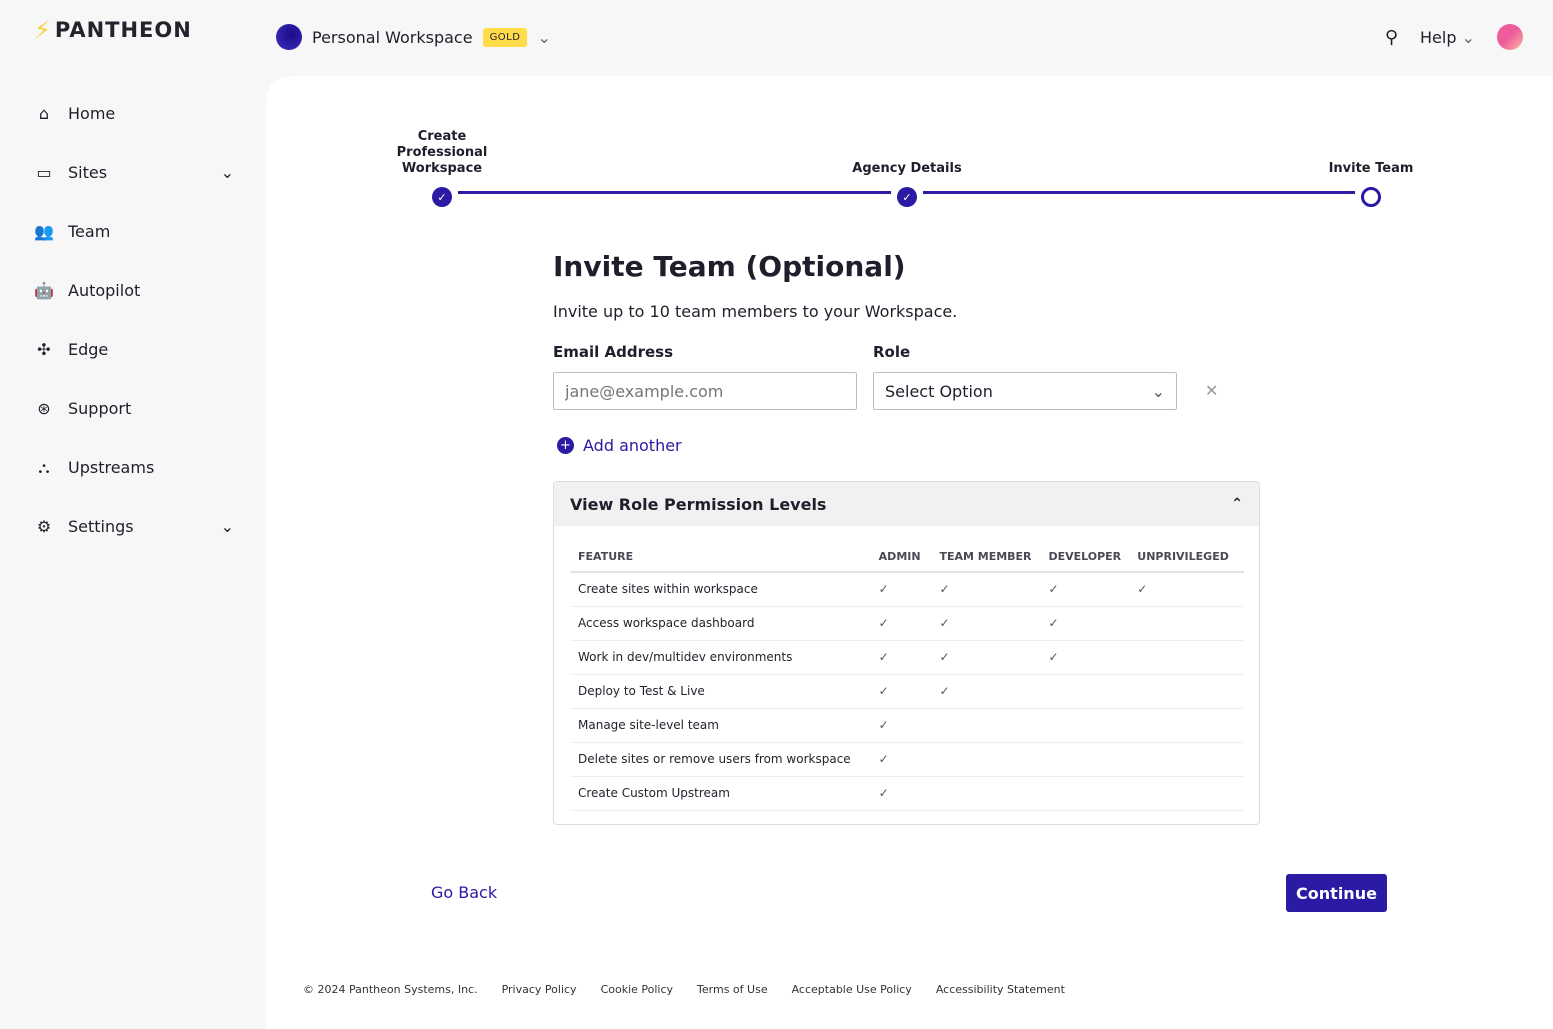 The image size is (1553, 1029). I want to click on plan-badge: GOLD, so click(505, 37).